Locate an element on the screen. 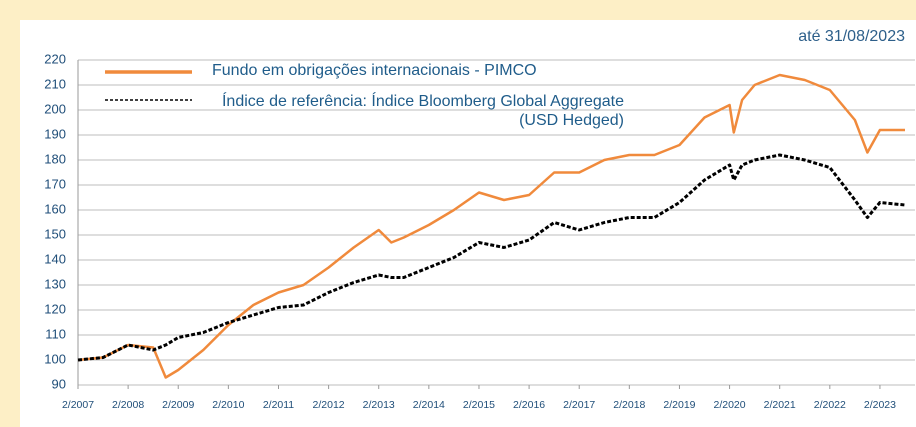 The image size is (916, 427). x-tick-label: 2/2015 is located at coordinates (479, 405).